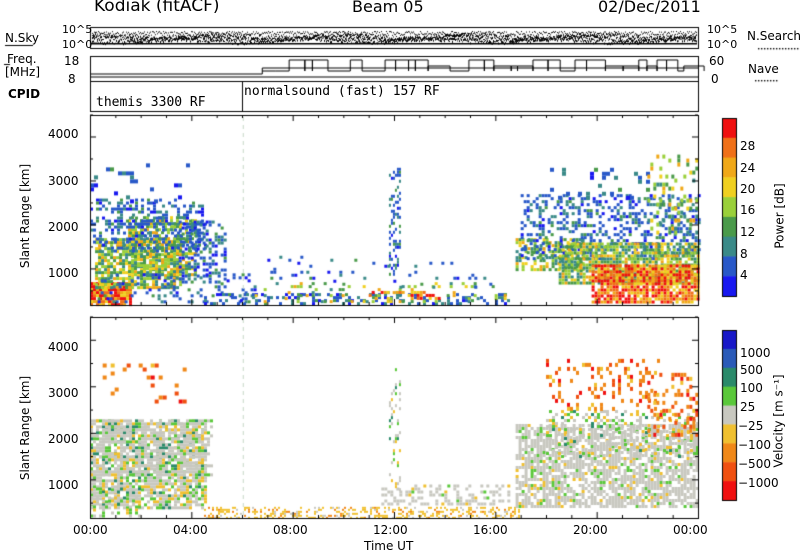 Image resolution: width=800 pixels, height=554 pixels. I want to click on velocity-ytick-2000: 2000, so click(63, 439).